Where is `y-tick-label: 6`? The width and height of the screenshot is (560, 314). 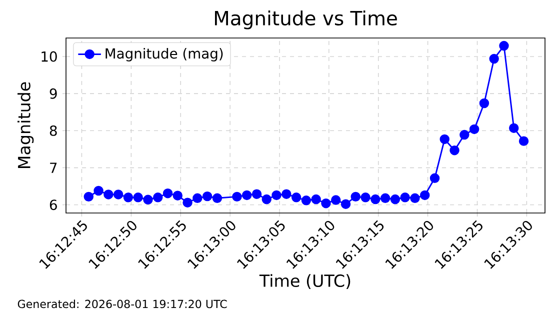
y-tick-label: 6 is located at coordinates (53, 205).